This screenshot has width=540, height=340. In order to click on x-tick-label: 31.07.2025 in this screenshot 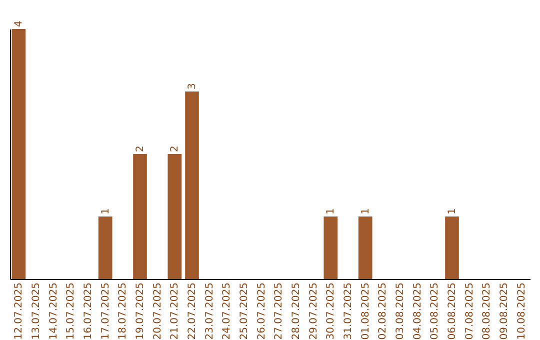, I will do `click(348, 311)`.